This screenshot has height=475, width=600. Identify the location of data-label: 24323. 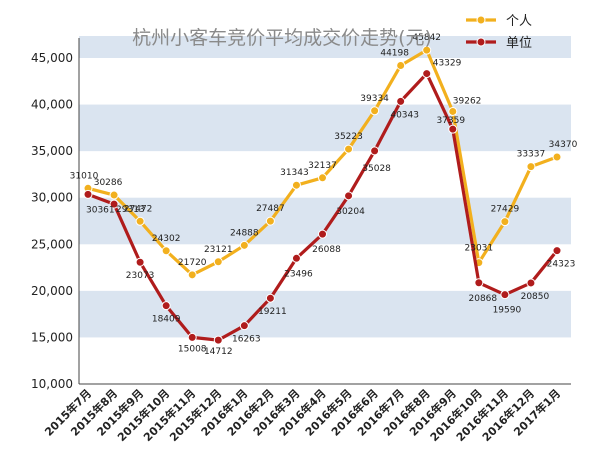
(561, 265).